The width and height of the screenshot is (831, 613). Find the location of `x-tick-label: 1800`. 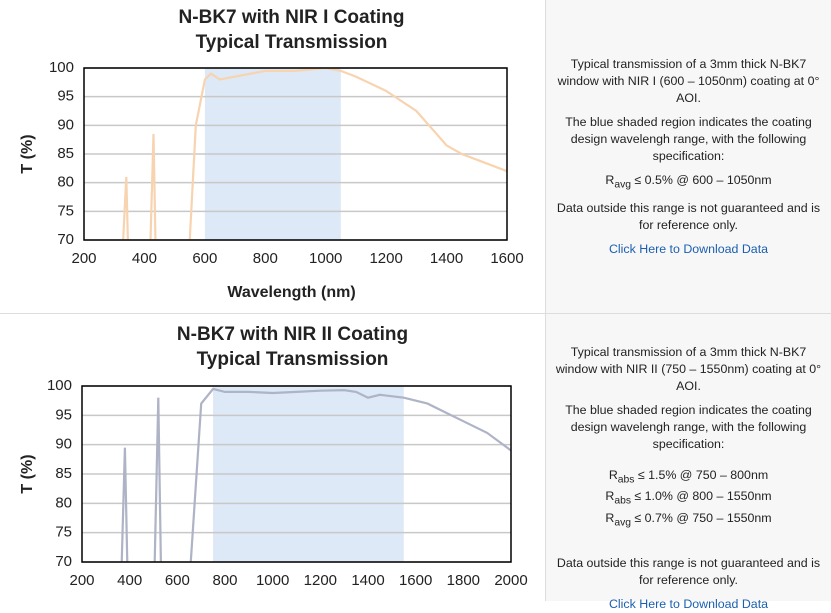

x-tick-label: 1800 is located at coordinates (463, 580).